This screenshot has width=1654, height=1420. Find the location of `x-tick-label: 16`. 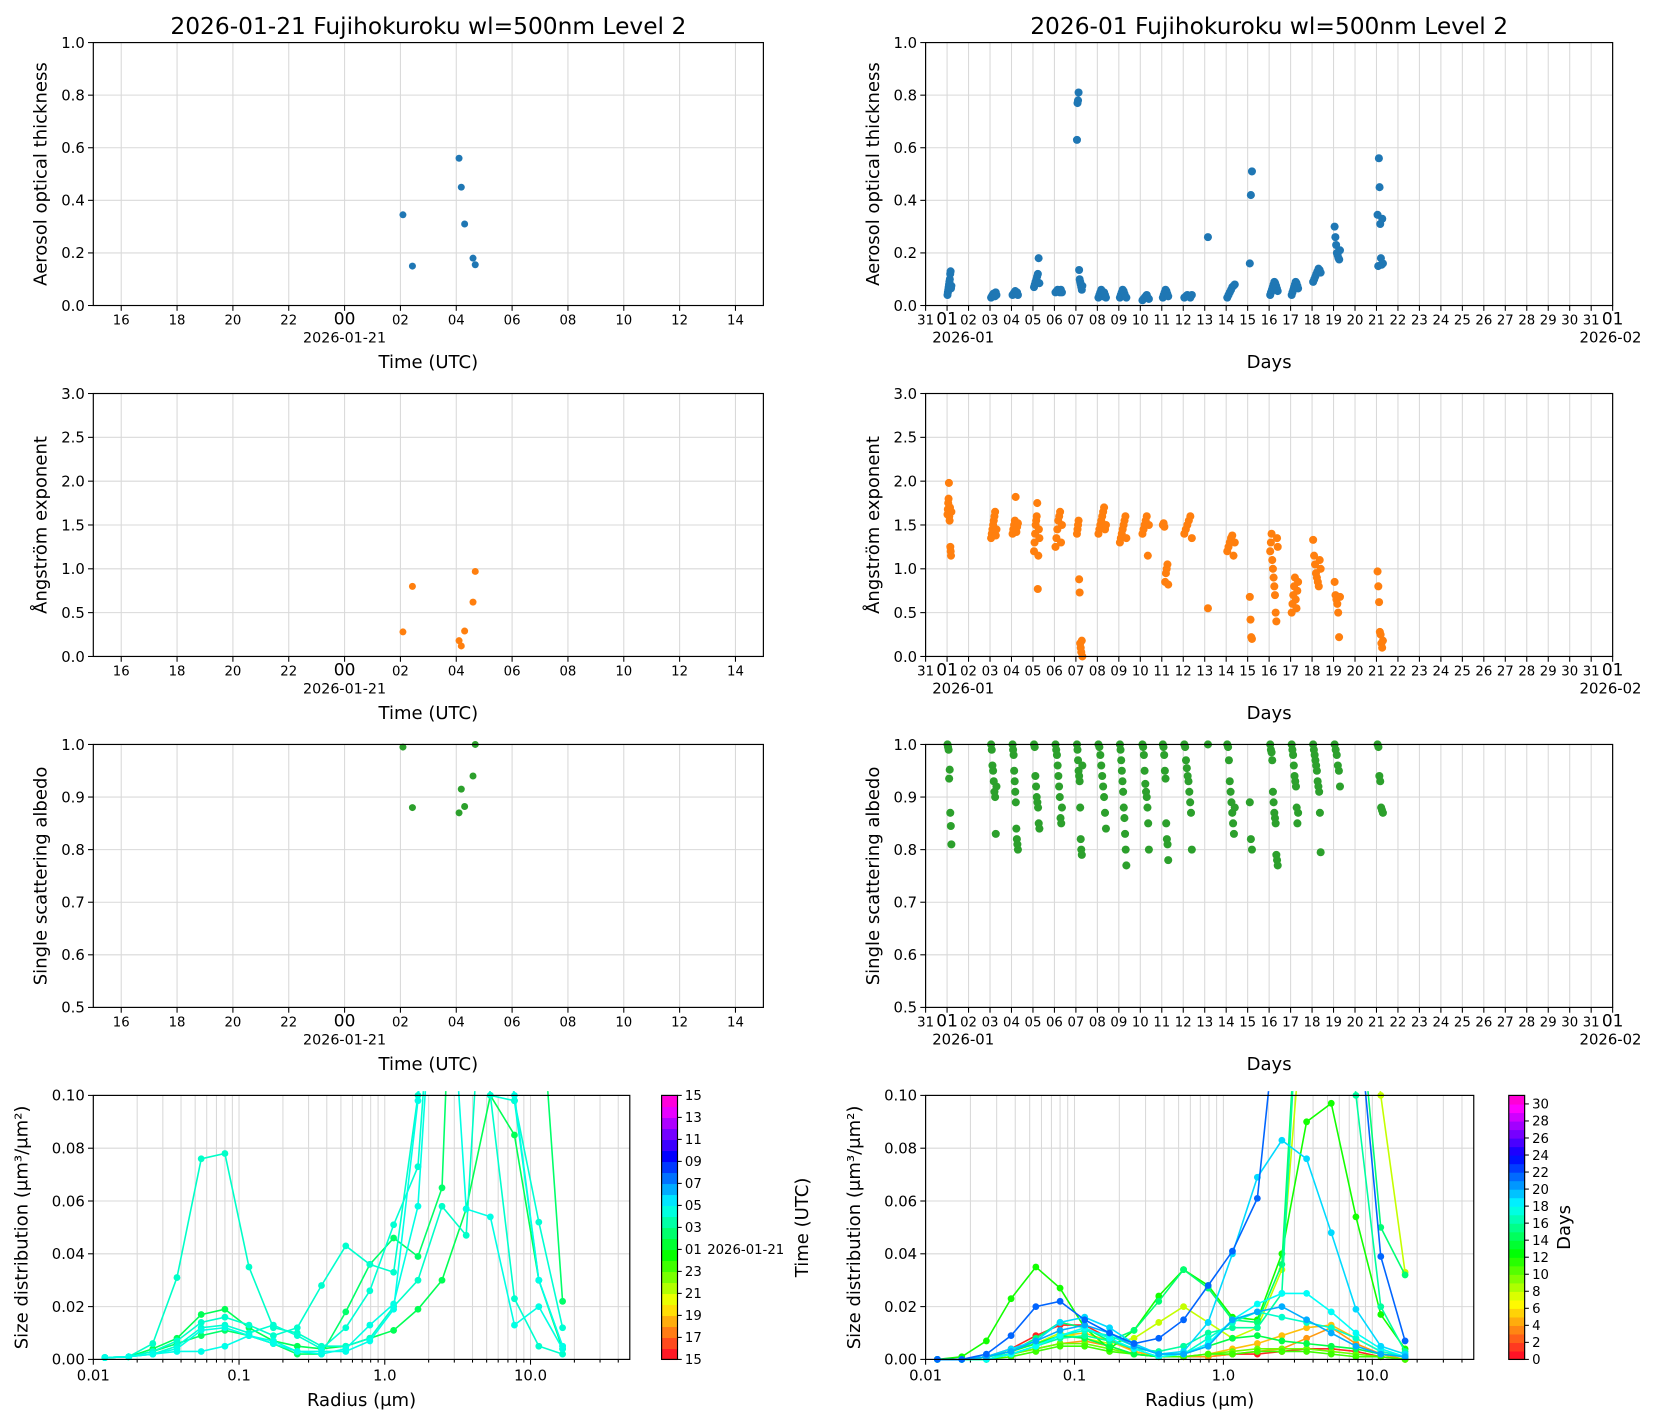

x-tick-label: 16 is located at coordinates (1269, 672).